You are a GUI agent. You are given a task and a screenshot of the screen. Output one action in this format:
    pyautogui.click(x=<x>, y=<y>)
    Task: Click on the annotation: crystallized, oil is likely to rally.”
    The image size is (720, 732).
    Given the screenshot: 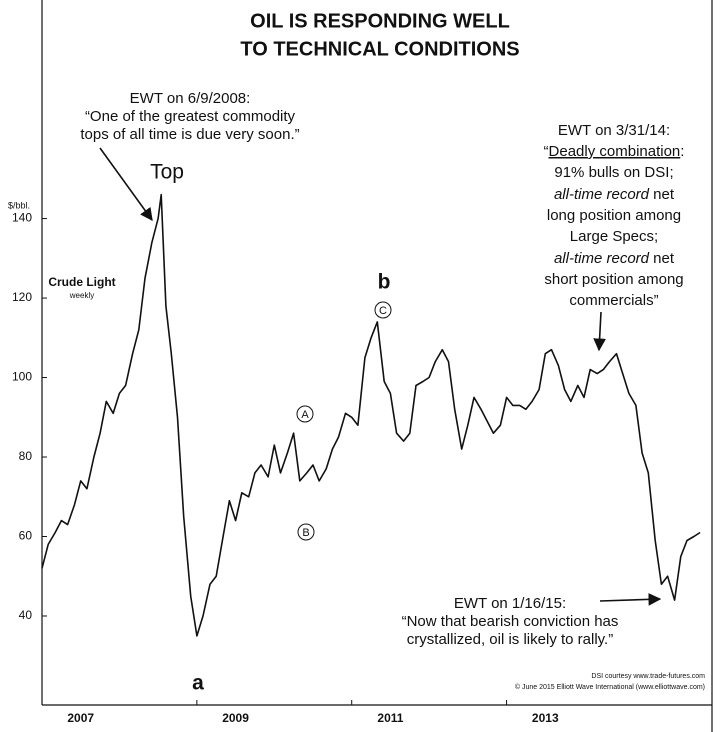 What is the action you would take?
    pyautogui.click(x=510, y=639)
    